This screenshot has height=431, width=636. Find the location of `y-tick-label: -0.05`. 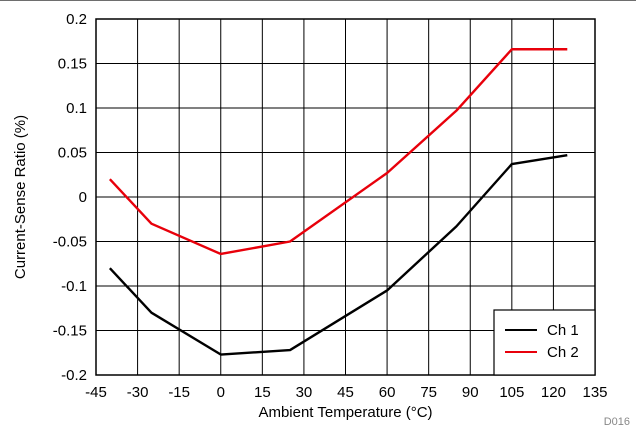

y-tick-label: -0.05 is located at coordinates (70, 242).